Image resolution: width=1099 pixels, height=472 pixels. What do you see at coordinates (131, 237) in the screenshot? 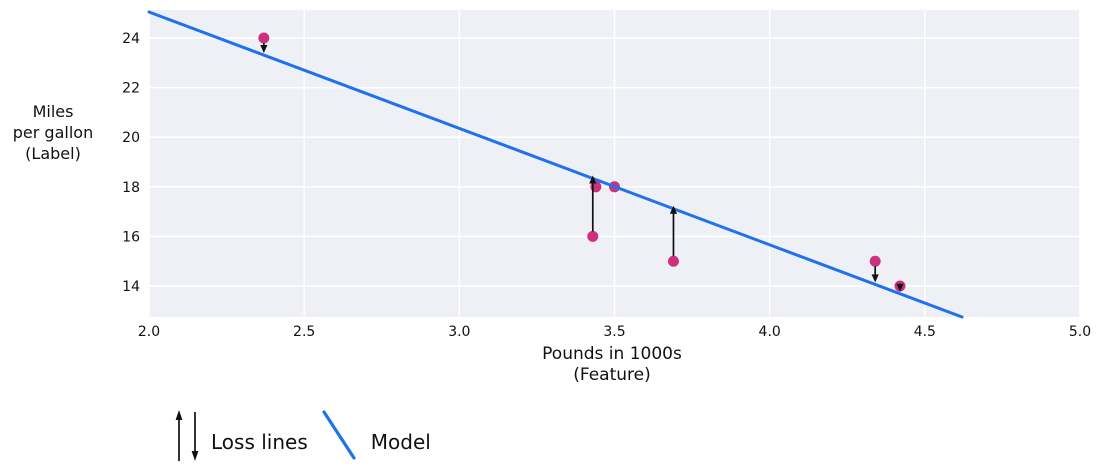
I see `y-tick-label: 16` at bounding box center [131, 237].